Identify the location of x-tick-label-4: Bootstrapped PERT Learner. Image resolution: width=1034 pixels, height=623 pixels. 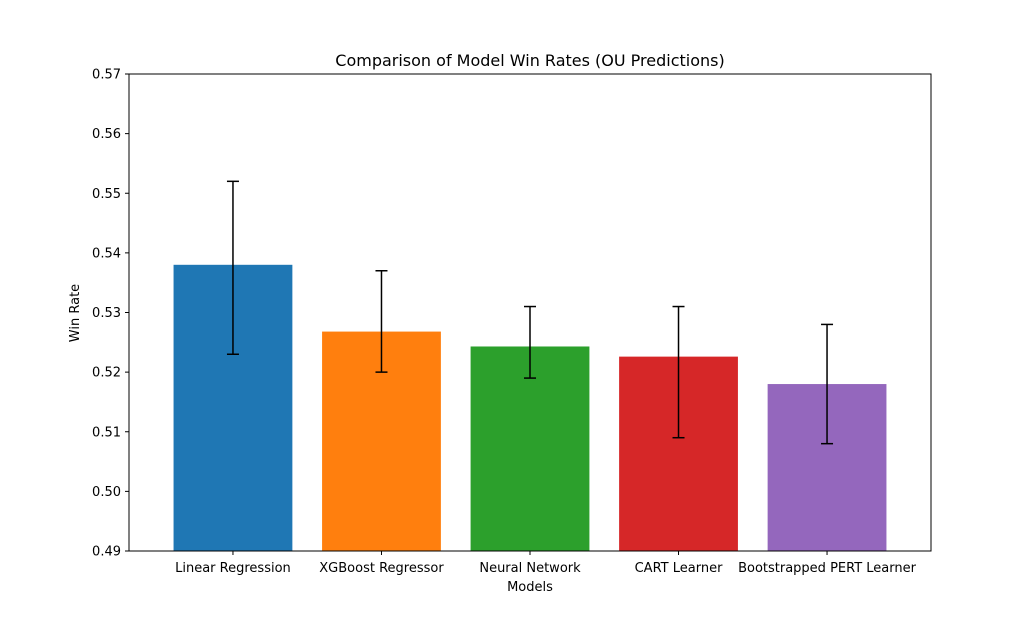
(827, 568).